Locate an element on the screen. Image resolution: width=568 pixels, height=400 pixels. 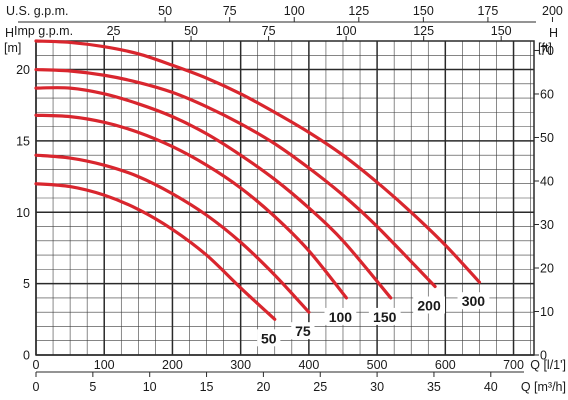
x-primary-tick-label: 100 is located at coordinates (104, 365).